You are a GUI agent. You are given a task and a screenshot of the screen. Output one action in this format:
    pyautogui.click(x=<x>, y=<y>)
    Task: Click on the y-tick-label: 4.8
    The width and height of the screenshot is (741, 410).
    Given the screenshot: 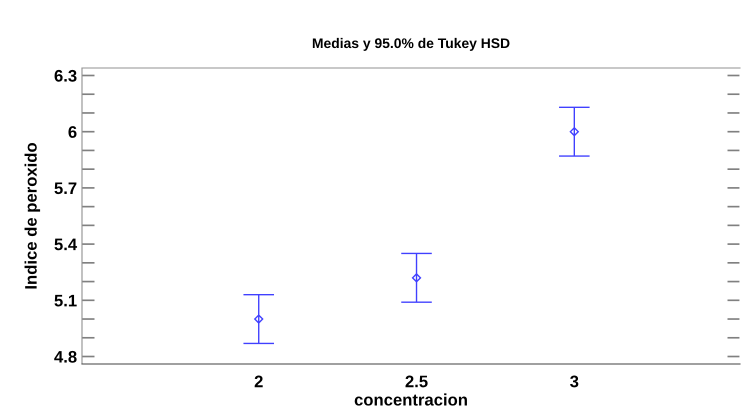 What is the action you would take?
    pyautogui.click(x=65, y=356)
    